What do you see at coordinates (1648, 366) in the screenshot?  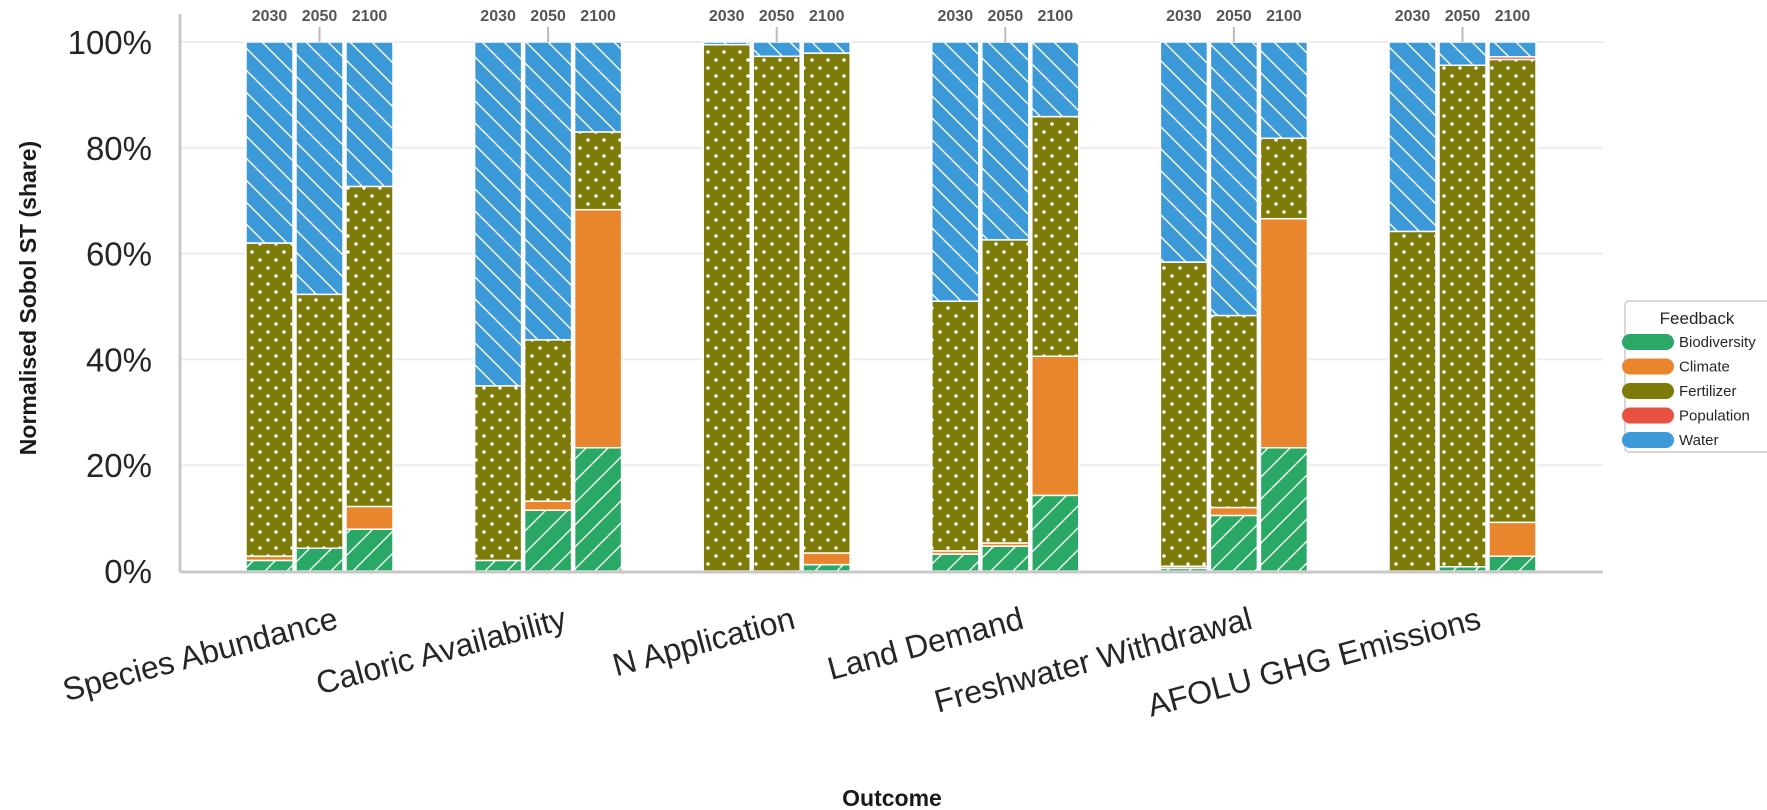 I see `legend-swatch-climate` at bounding box center [1648, 366].